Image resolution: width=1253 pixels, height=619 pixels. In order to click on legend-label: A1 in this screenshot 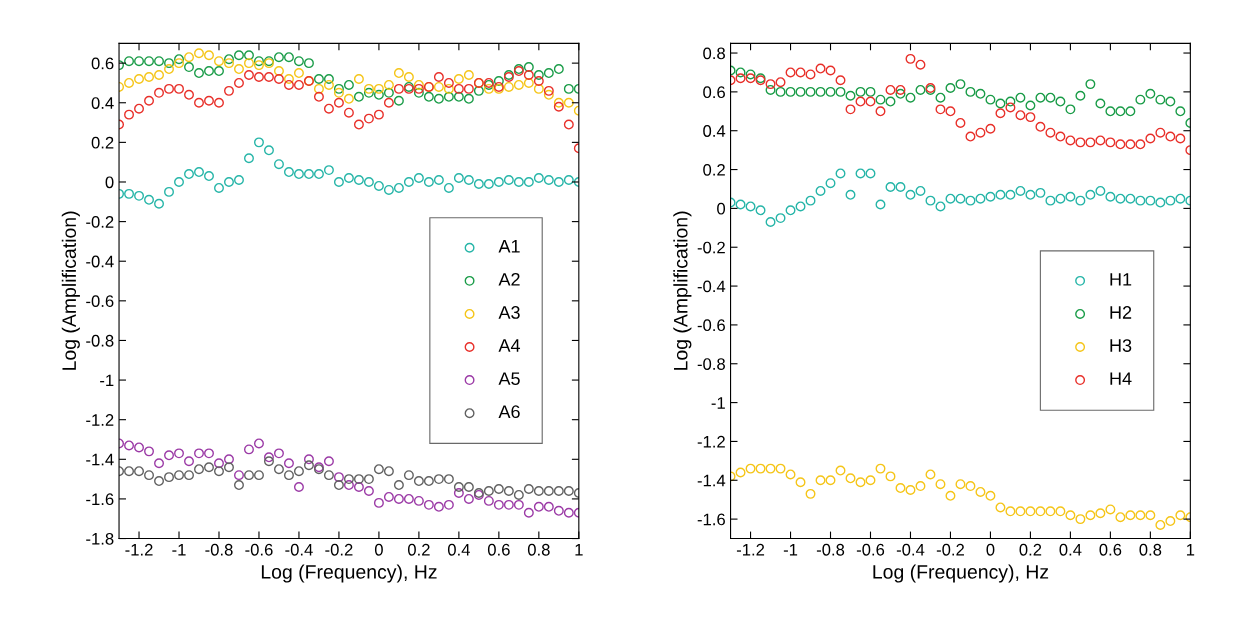, I will do `click(509, 246)`.